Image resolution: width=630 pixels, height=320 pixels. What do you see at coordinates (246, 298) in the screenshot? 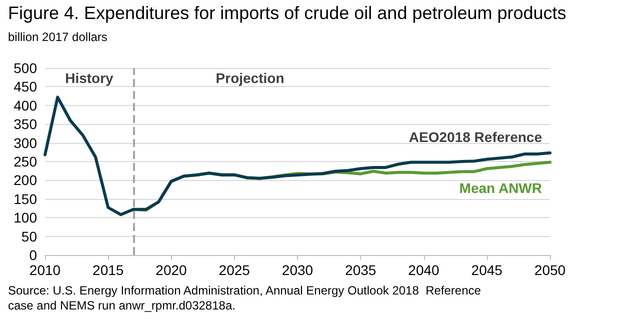
I see `source-note: Source: U.S. Energy Information Administration, Annual Energy Outlook 2018 Reference case and NEMS run anwr_rpmr.d032818a.` at bounding box center [246, 298].